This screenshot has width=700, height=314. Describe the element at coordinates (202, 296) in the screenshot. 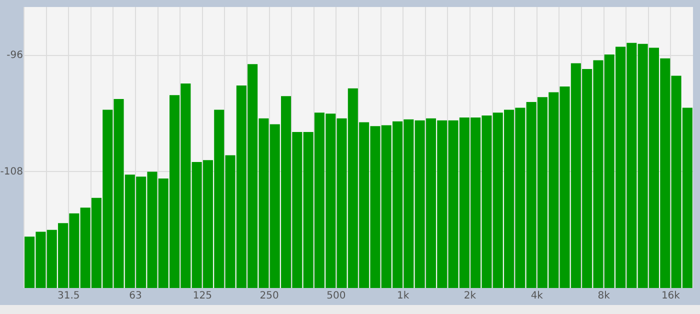

I see `x-tick-label: 125` at that location.